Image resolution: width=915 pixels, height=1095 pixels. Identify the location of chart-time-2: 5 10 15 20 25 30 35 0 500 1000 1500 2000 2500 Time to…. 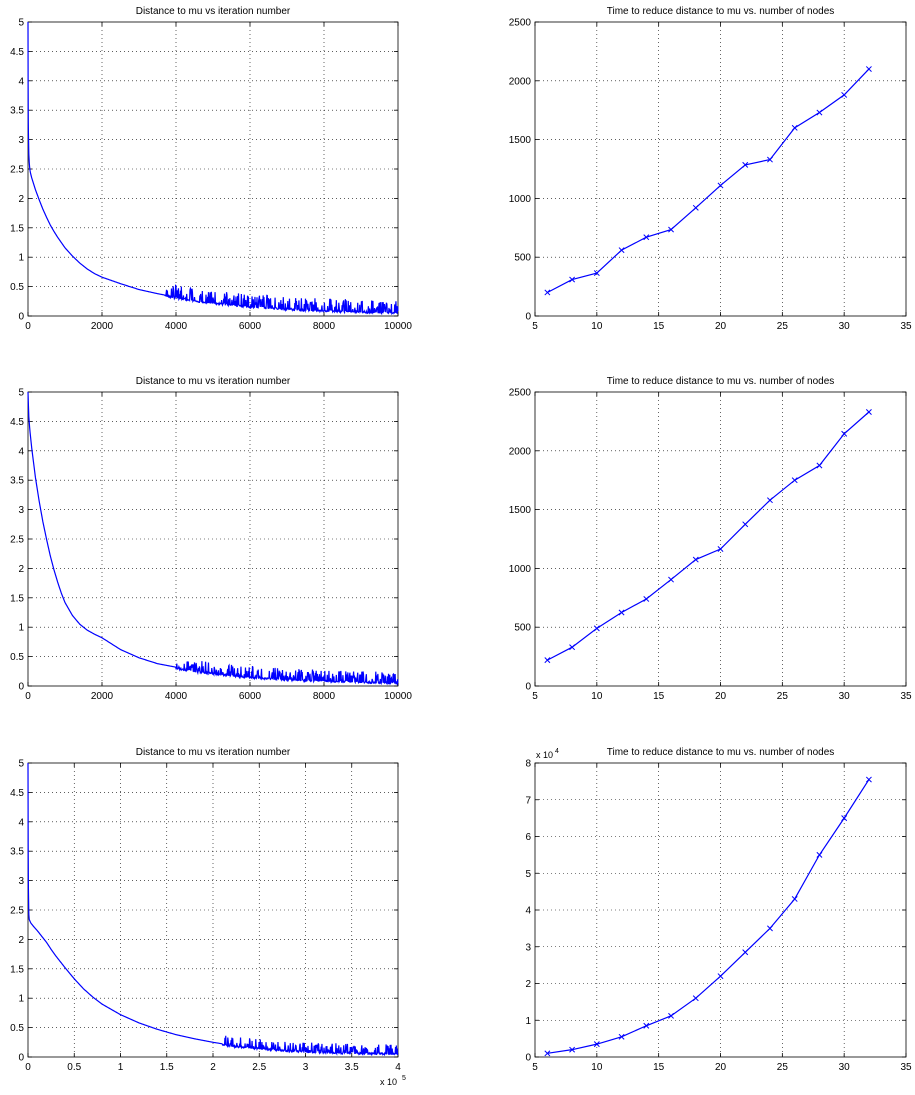
(710, 539).